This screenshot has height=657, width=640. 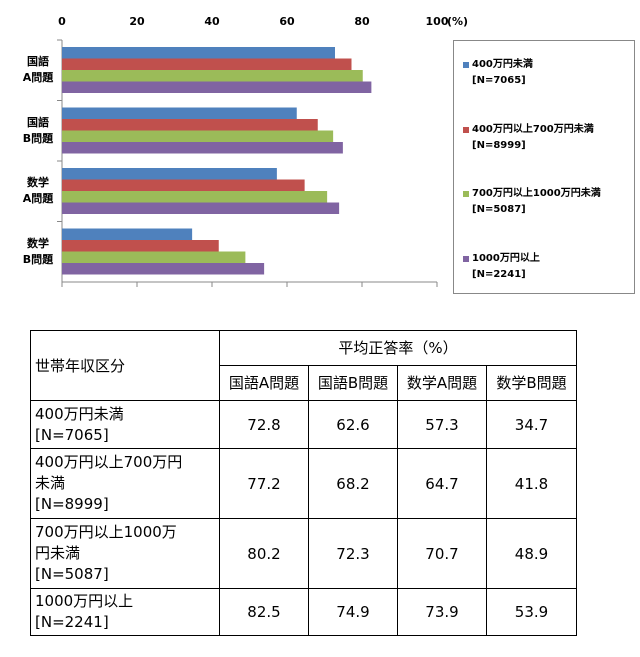 What do you see at coordinates (506, 266) in the screenshot?
I see `legend-label: 1000万円以上 [N=2241]` at bounding box center [506, 266].